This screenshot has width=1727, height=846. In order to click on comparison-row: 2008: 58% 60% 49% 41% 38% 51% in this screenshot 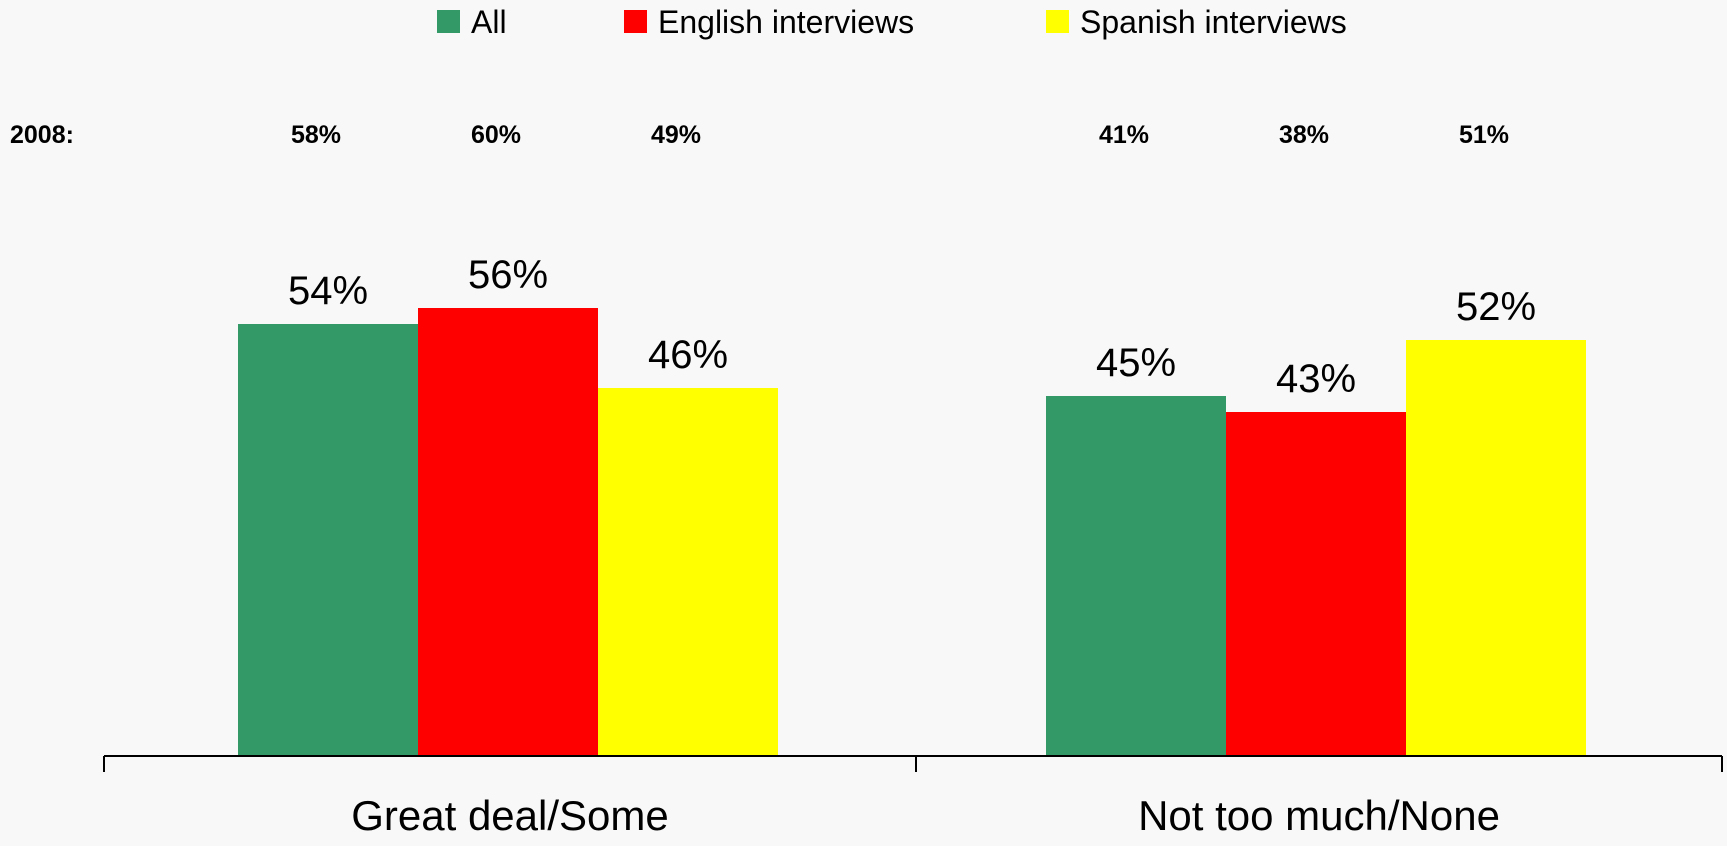, I will do `click(759, 135)`.